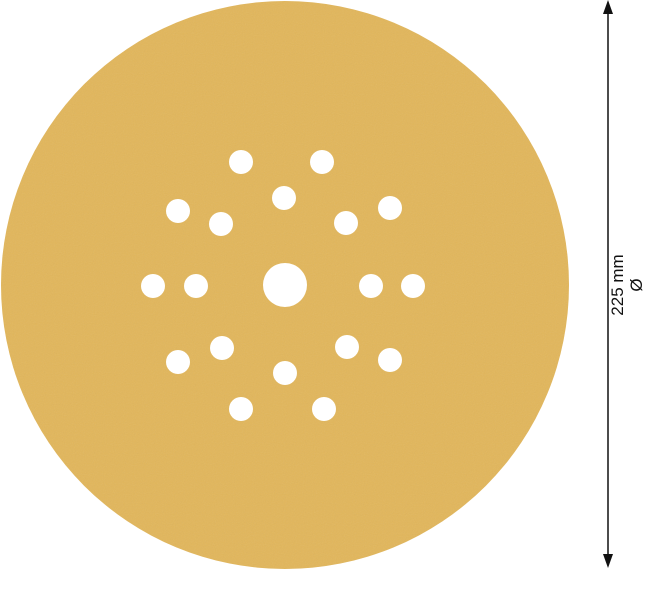  I want to click on diameter-symbol: Ø, so click(636, 285).